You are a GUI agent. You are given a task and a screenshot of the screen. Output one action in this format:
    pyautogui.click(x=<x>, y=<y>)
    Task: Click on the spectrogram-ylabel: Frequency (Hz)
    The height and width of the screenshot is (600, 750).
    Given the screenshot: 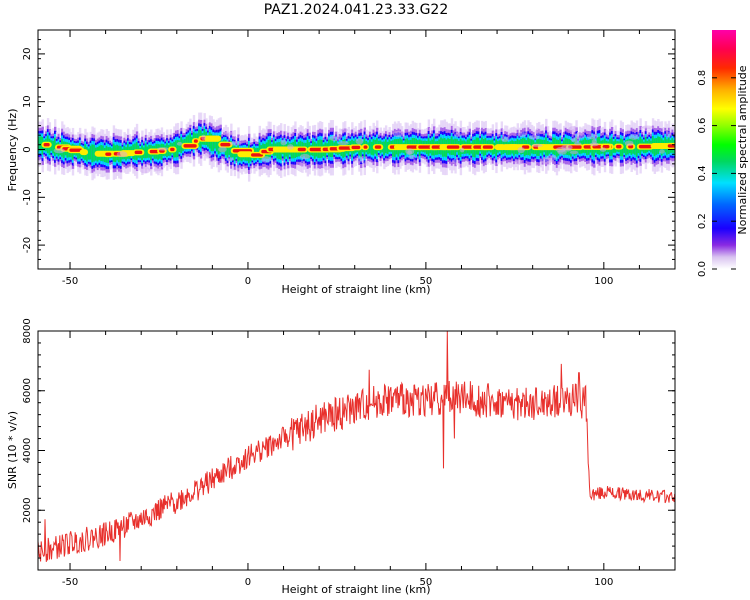 What is the action you would take?
    pyautogui.click(x=12, y=150)
    